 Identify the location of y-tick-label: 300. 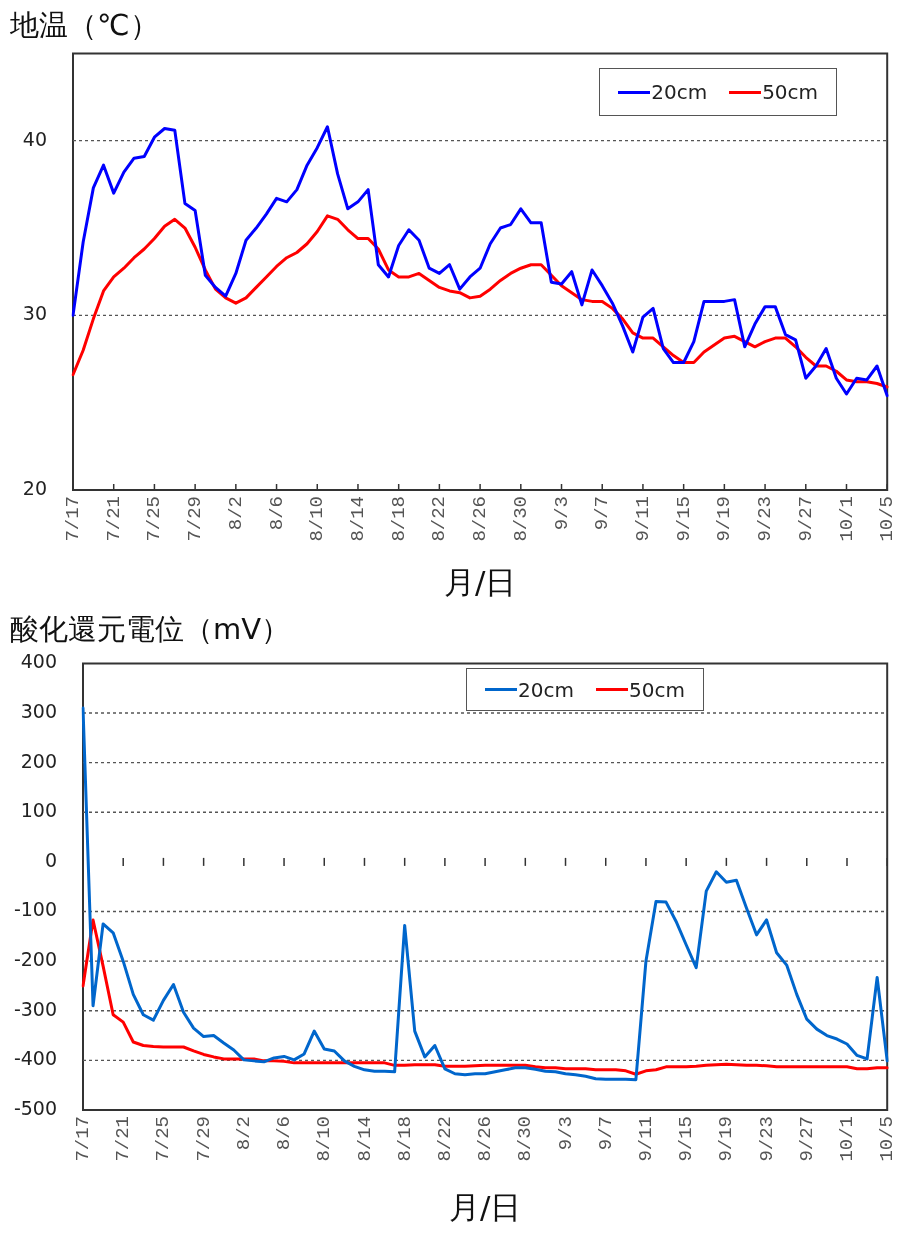
(38, 710).